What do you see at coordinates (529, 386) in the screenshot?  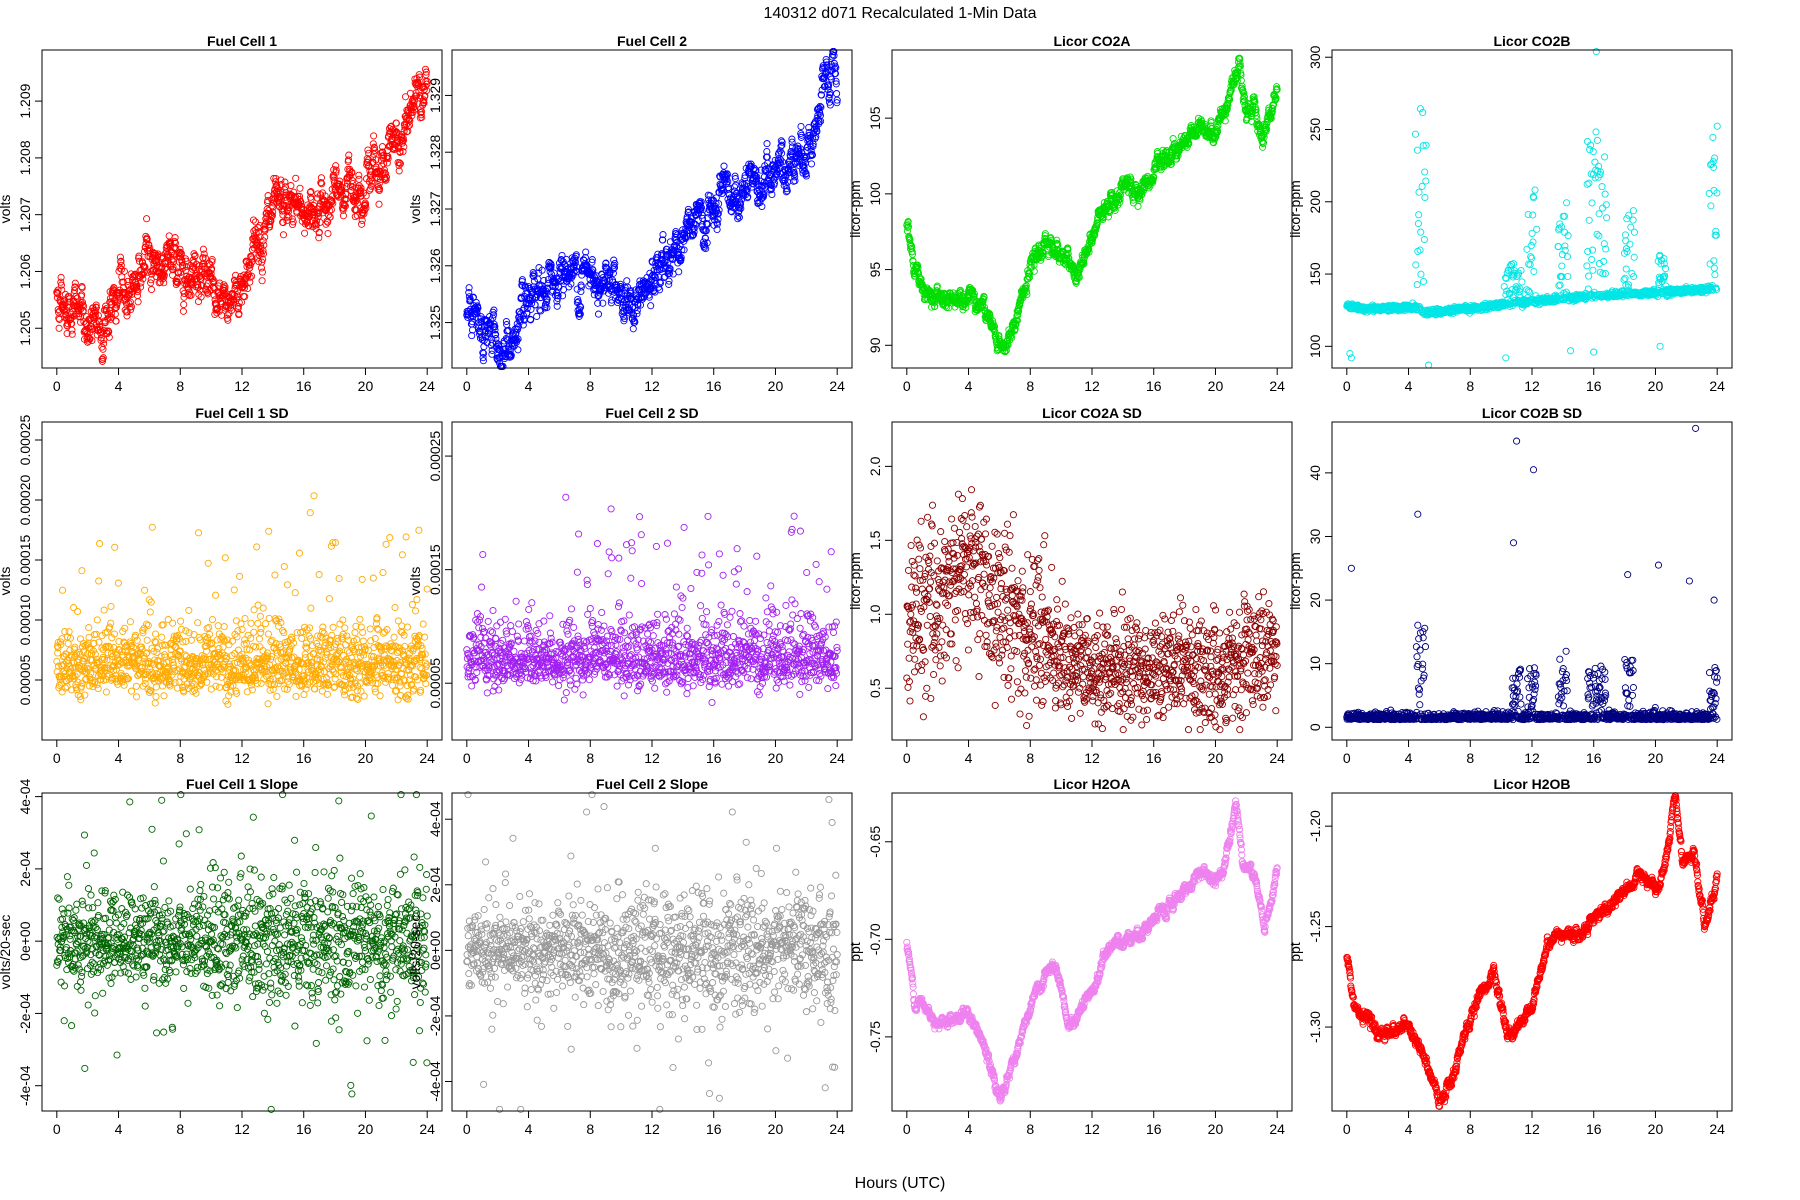 I see `x-tick-label: 4` at bounding box center [529, 386].